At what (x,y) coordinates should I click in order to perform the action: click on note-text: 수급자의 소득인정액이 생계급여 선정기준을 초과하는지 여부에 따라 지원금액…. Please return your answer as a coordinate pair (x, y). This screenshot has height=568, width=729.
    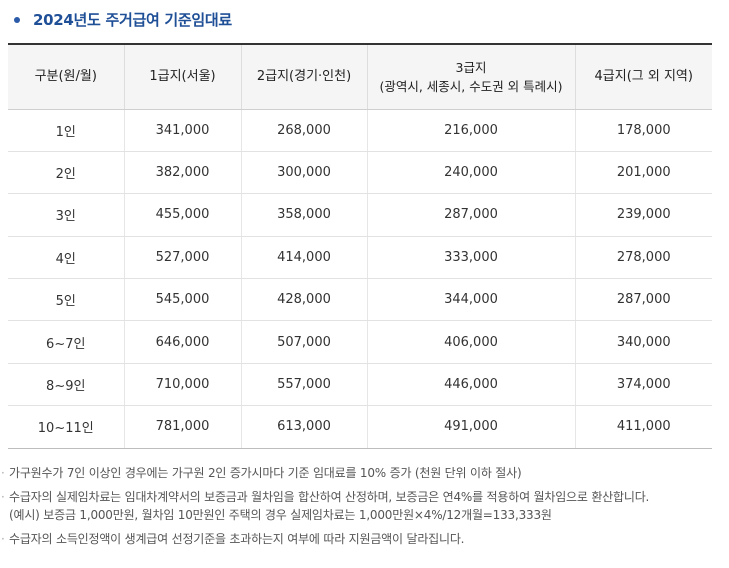
    Looking at the image, I should click on (237, 539).